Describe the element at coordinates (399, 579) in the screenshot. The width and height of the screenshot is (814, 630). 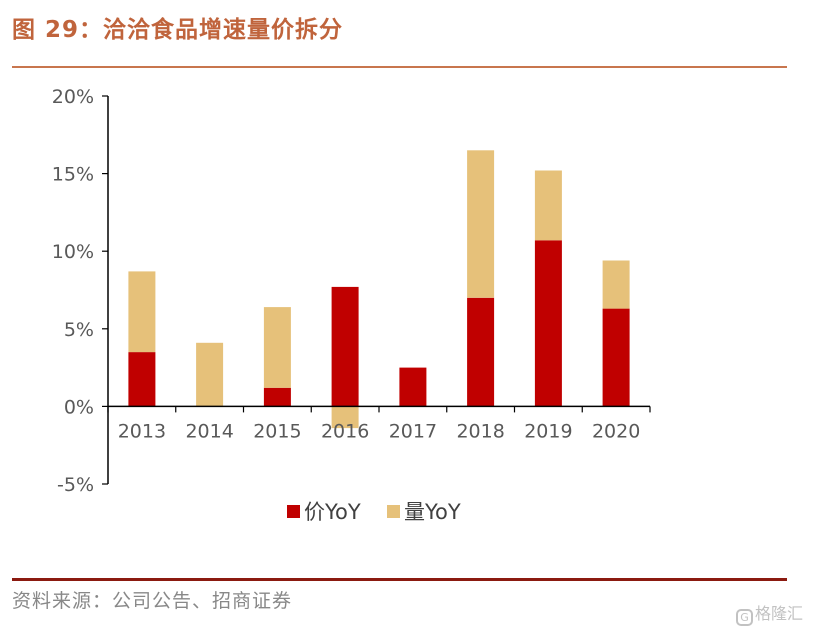
I see `source-divider` at that location.